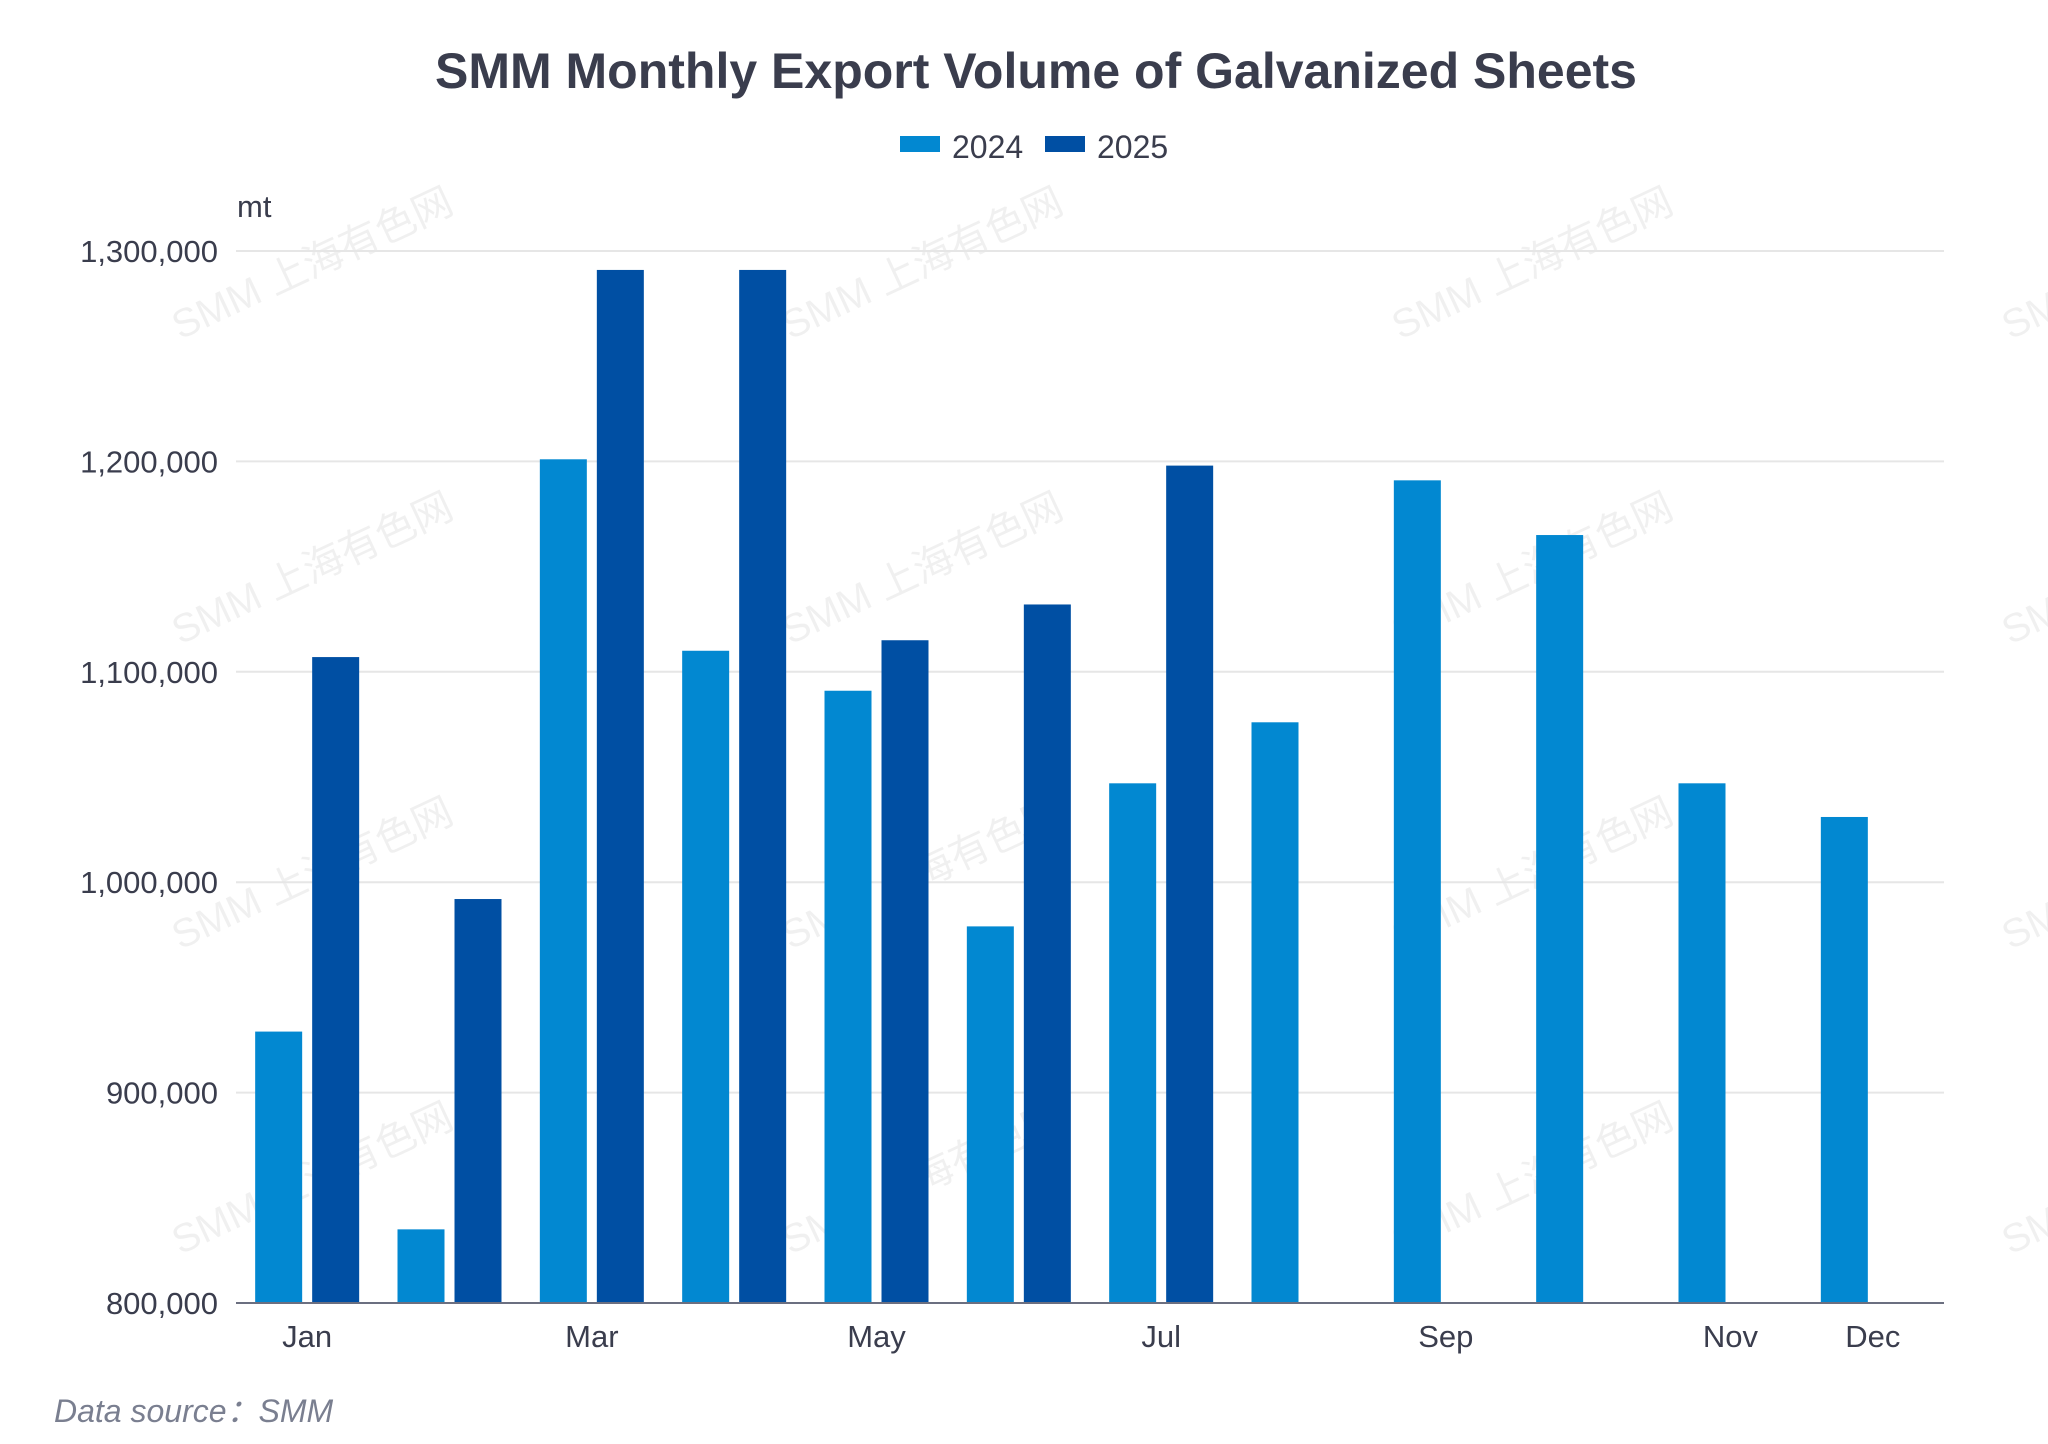 The height and width of the screenshot is (1444, 2048). I want to click on y-tick-label: 900,000, so click(162, 1093).